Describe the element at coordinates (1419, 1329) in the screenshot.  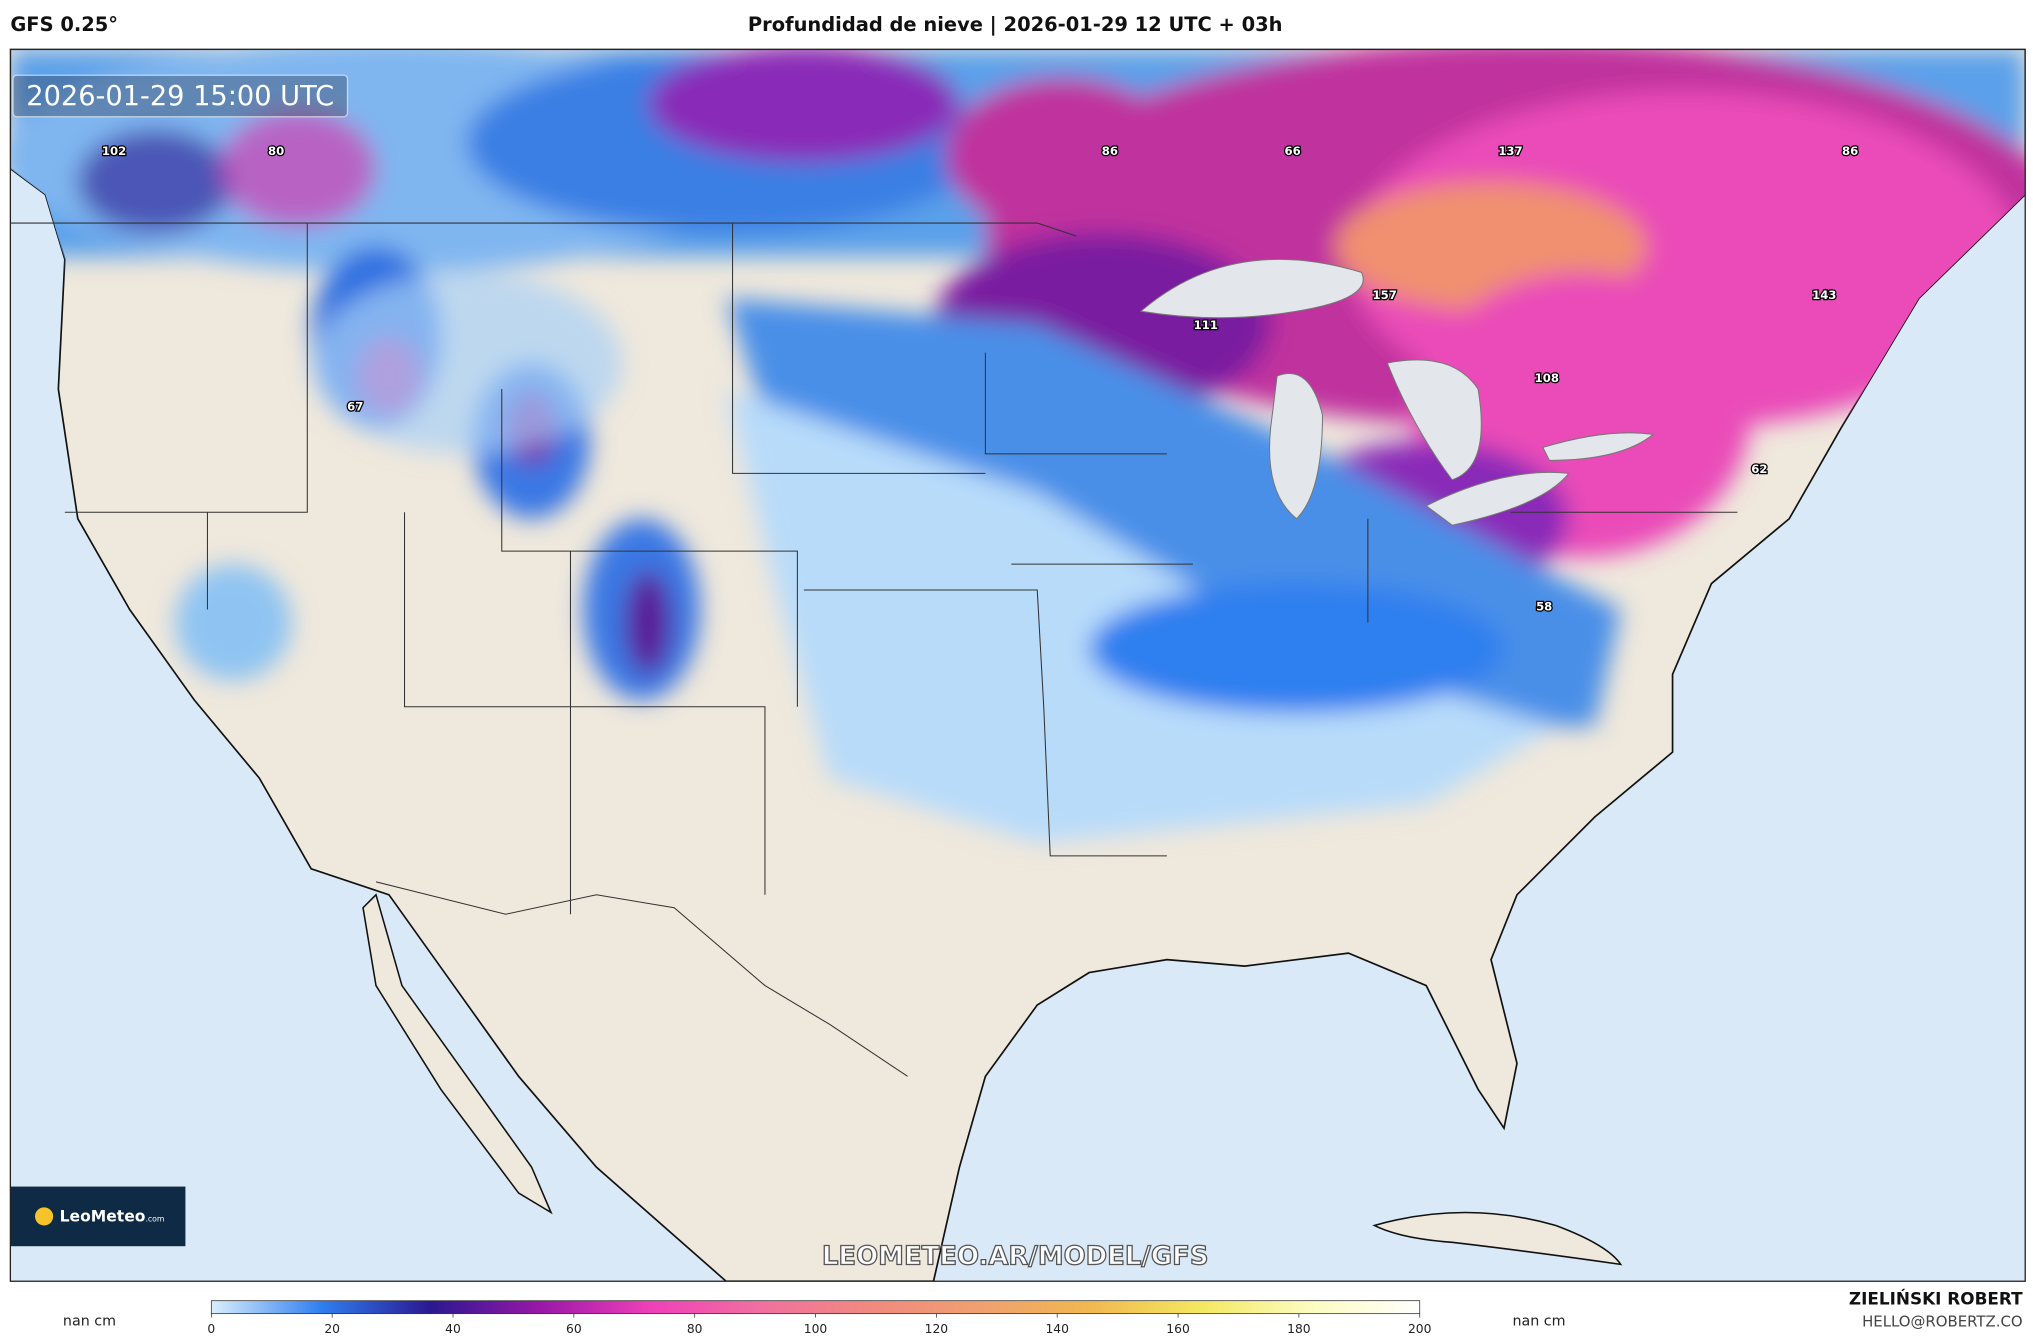
I see `colorbar-tick-label: 200` at that location.